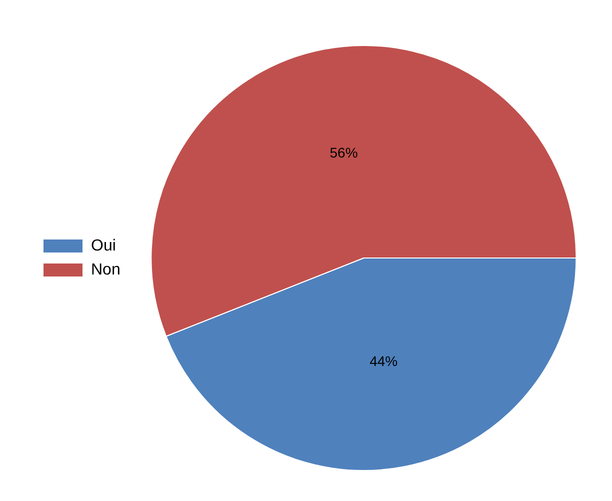 Image resolution: width=612 pixels, height=501 pixels. What do you see at coordinates (344, 152) in the screenshot?
I see `data-label: 56%` at bounding box center [344, 152].